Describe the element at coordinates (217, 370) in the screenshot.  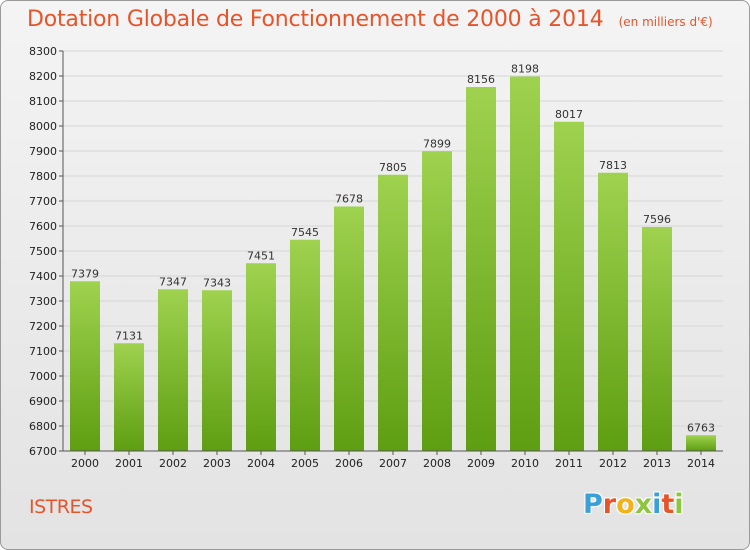
I see `bar-2003` at that location.